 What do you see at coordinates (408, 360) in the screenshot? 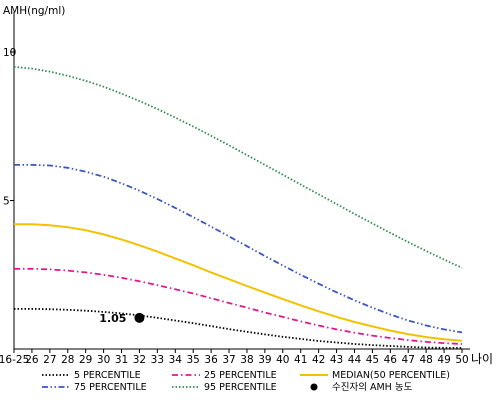
I see `x-tick-label: 47` at bounding box center [408, 360].